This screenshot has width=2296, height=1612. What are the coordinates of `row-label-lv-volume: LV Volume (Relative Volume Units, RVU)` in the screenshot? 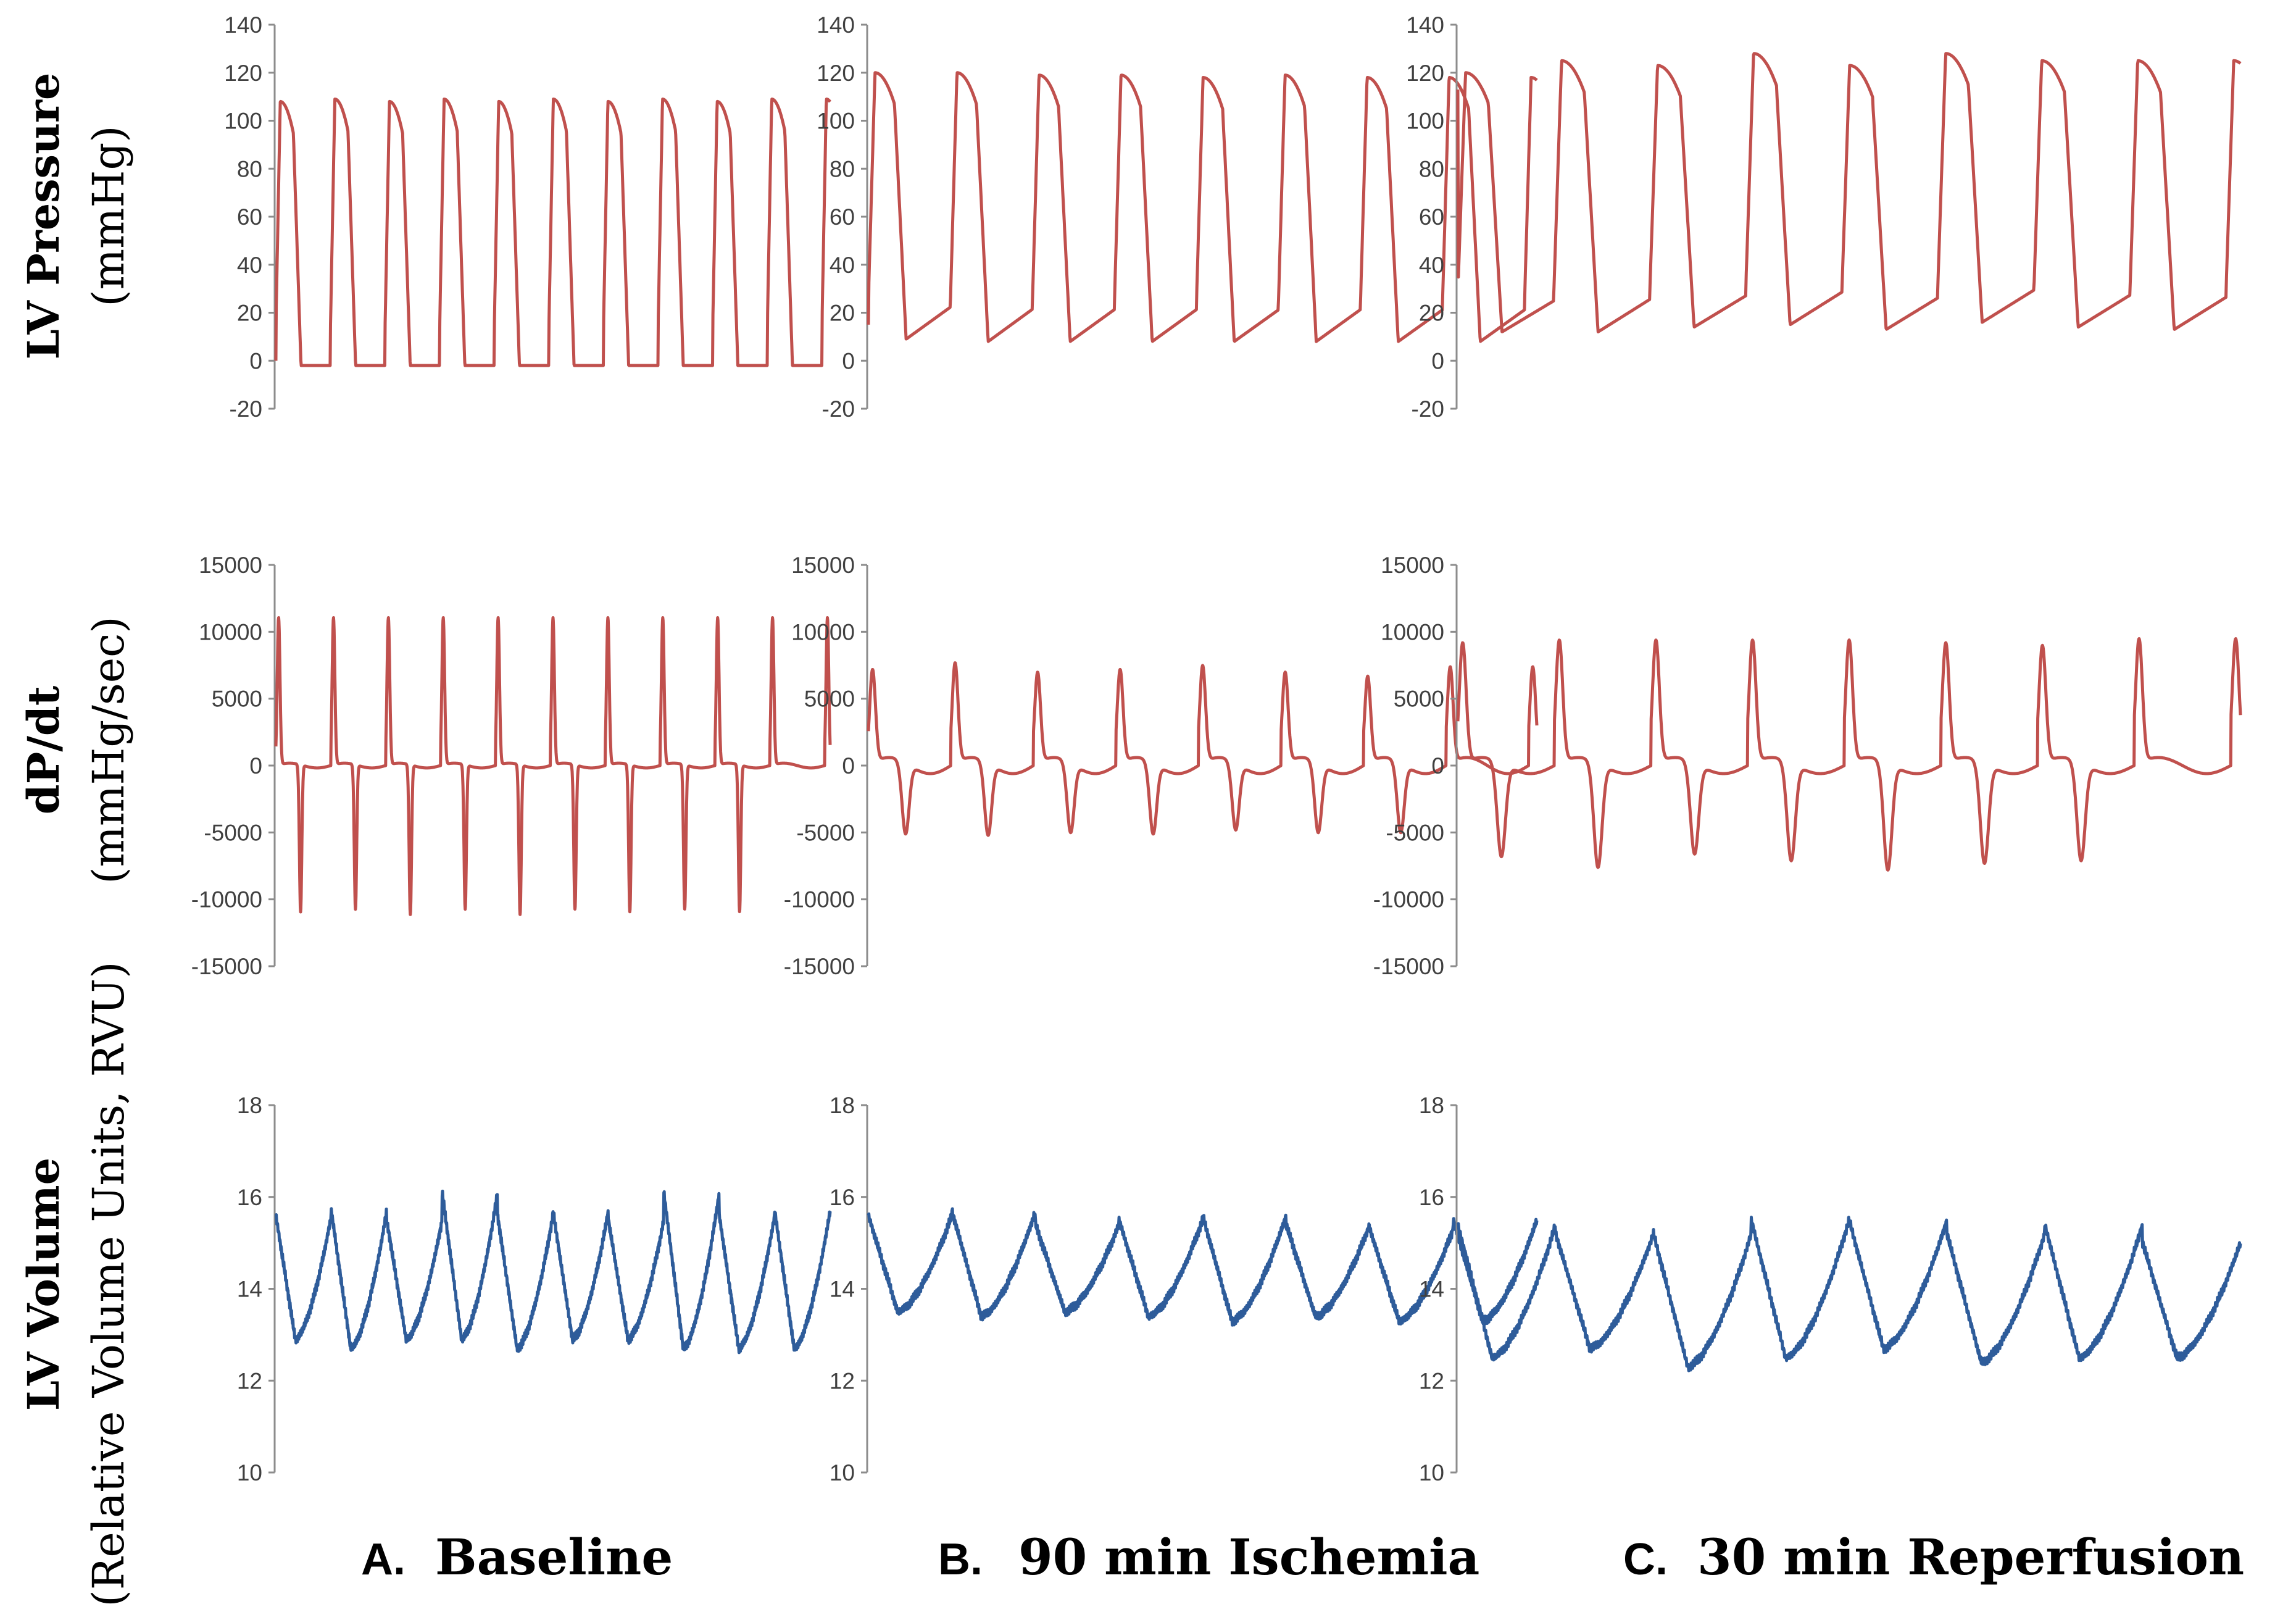 It's located at (76, 1284).